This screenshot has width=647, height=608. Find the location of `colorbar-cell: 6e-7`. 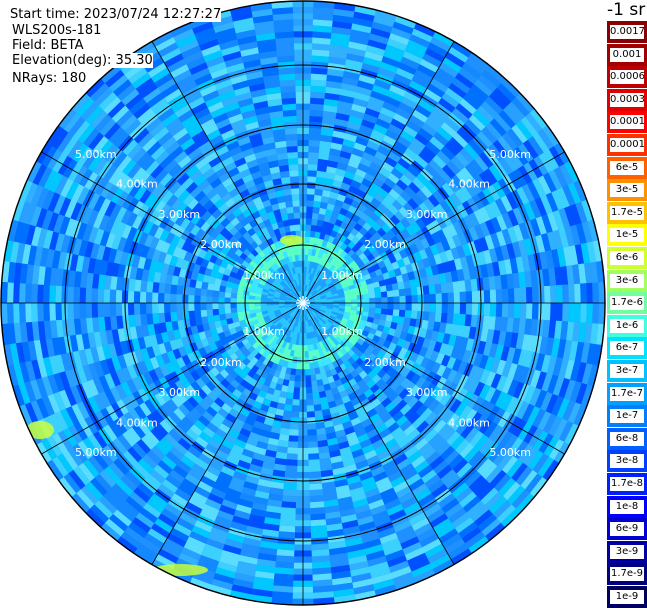

colorbar-cell: 6e-7 is located at coordinates (627, 348).